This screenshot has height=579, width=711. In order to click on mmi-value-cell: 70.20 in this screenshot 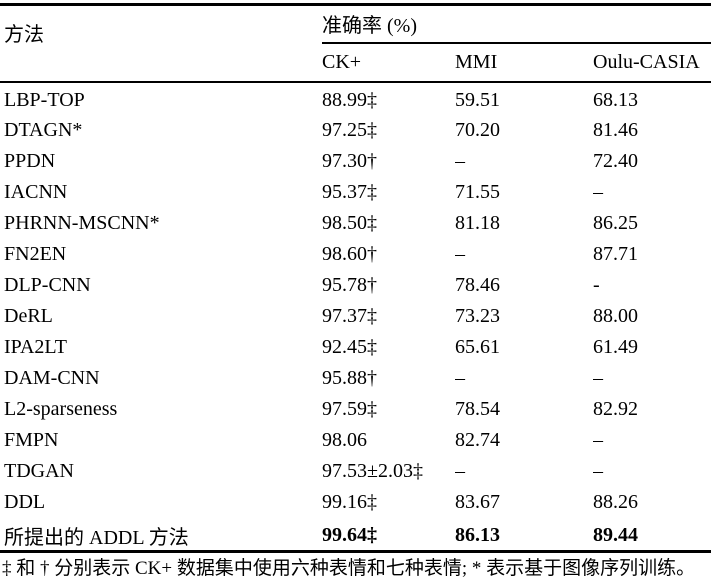, I will do `click(477, 130)`.